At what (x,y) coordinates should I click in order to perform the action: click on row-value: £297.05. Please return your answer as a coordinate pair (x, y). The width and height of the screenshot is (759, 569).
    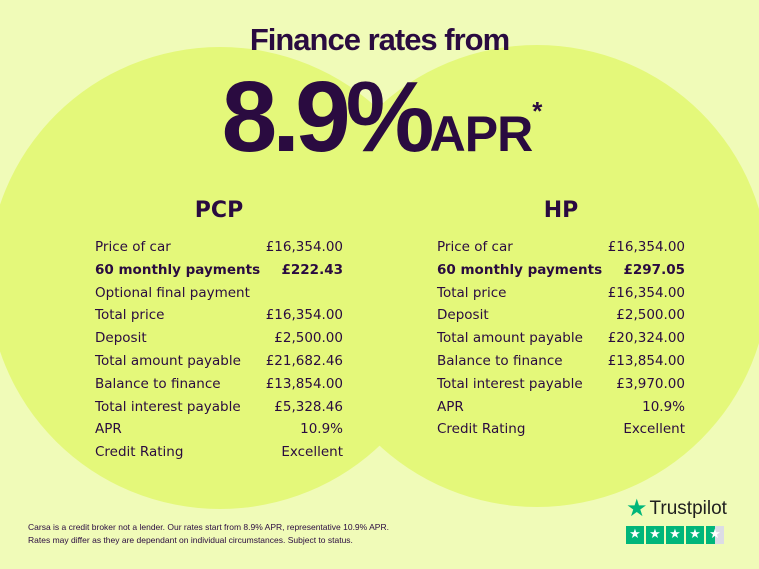
    Looking at the image, I should click on (654, 269).